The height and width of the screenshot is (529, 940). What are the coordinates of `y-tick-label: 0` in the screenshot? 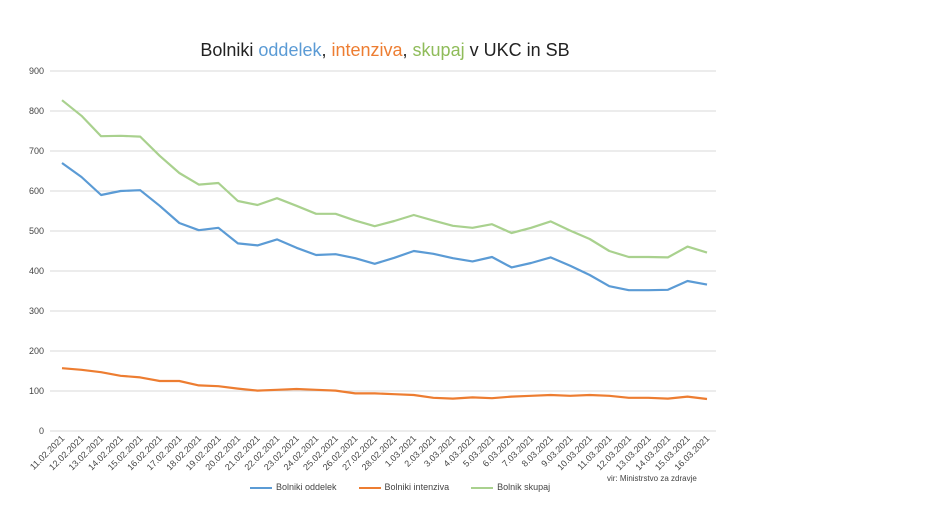 It's located at (41, 431).